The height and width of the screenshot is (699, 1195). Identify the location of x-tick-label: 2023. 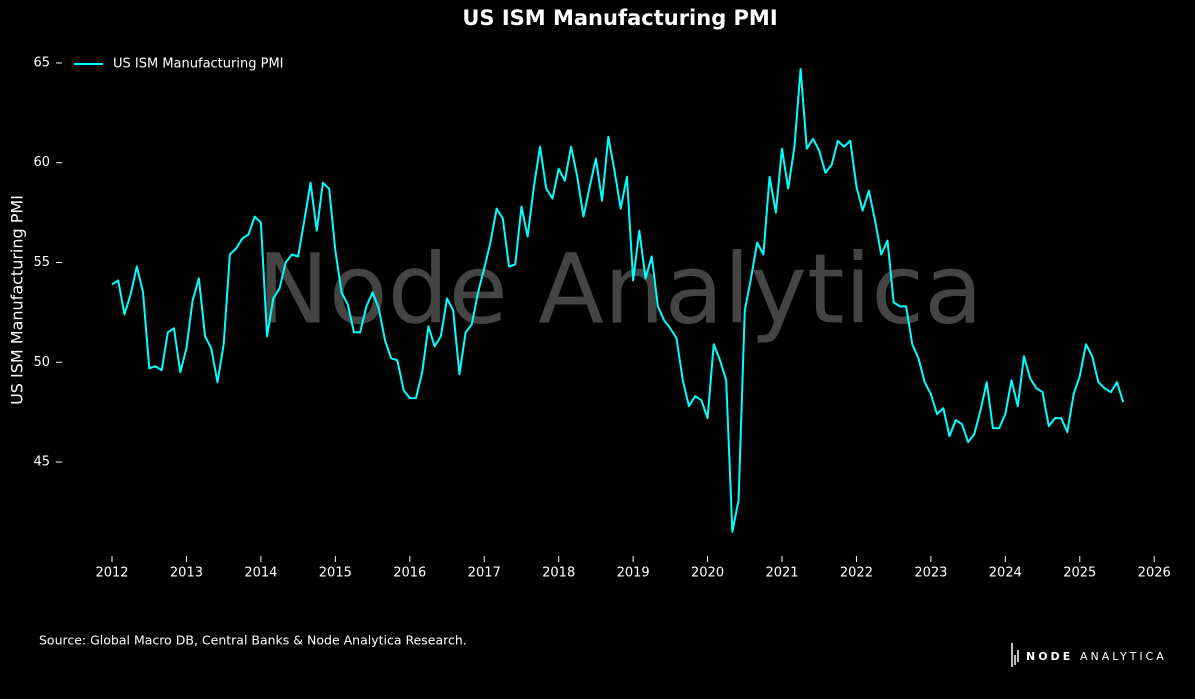
(930, 573).